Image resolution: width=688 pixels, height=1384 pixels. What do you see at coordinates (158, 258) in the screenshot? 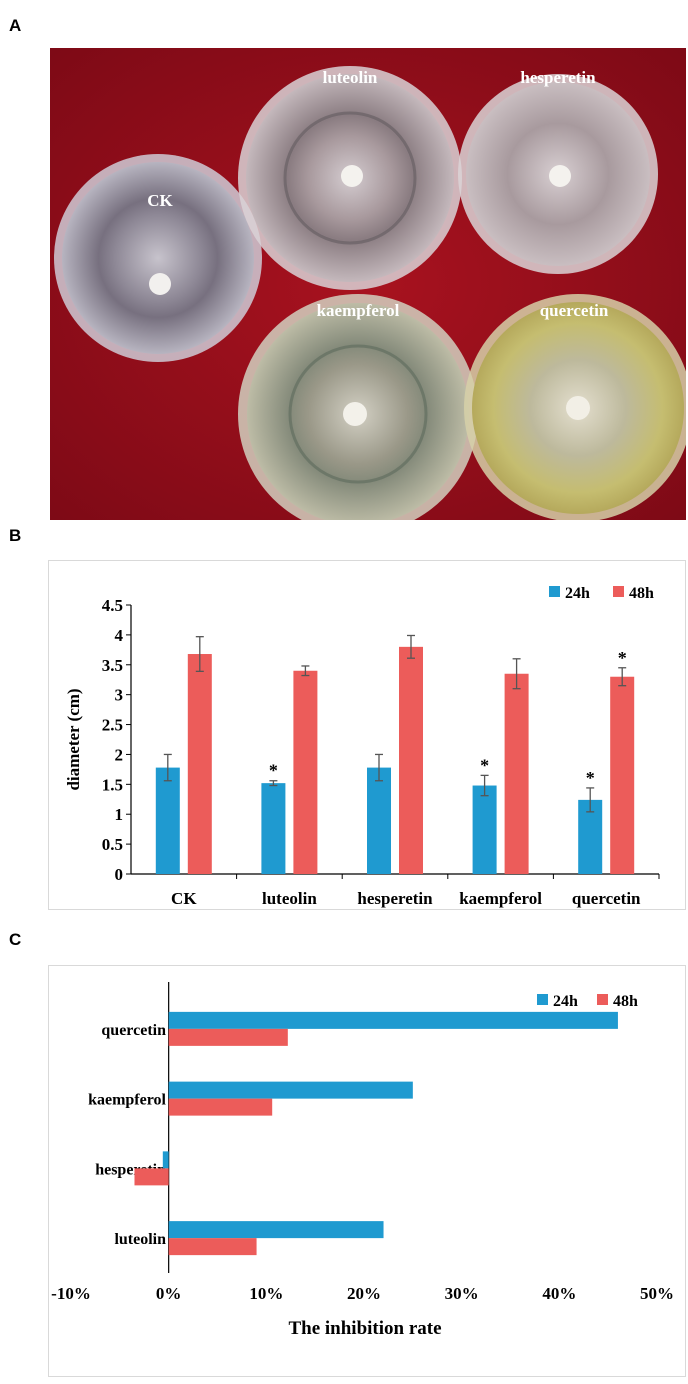
I see `plate-ck` at bounding box center [158, 258].